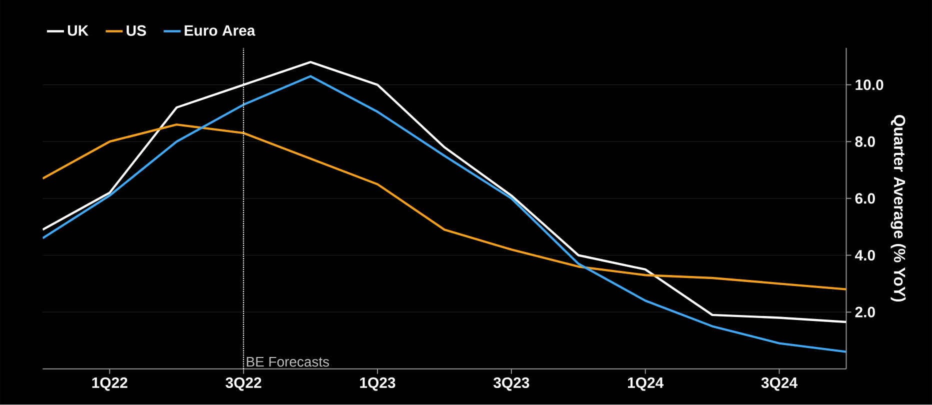 The image size is (932, 405). I want to click on x-tick-label: 3Q22, so click(244, 384).